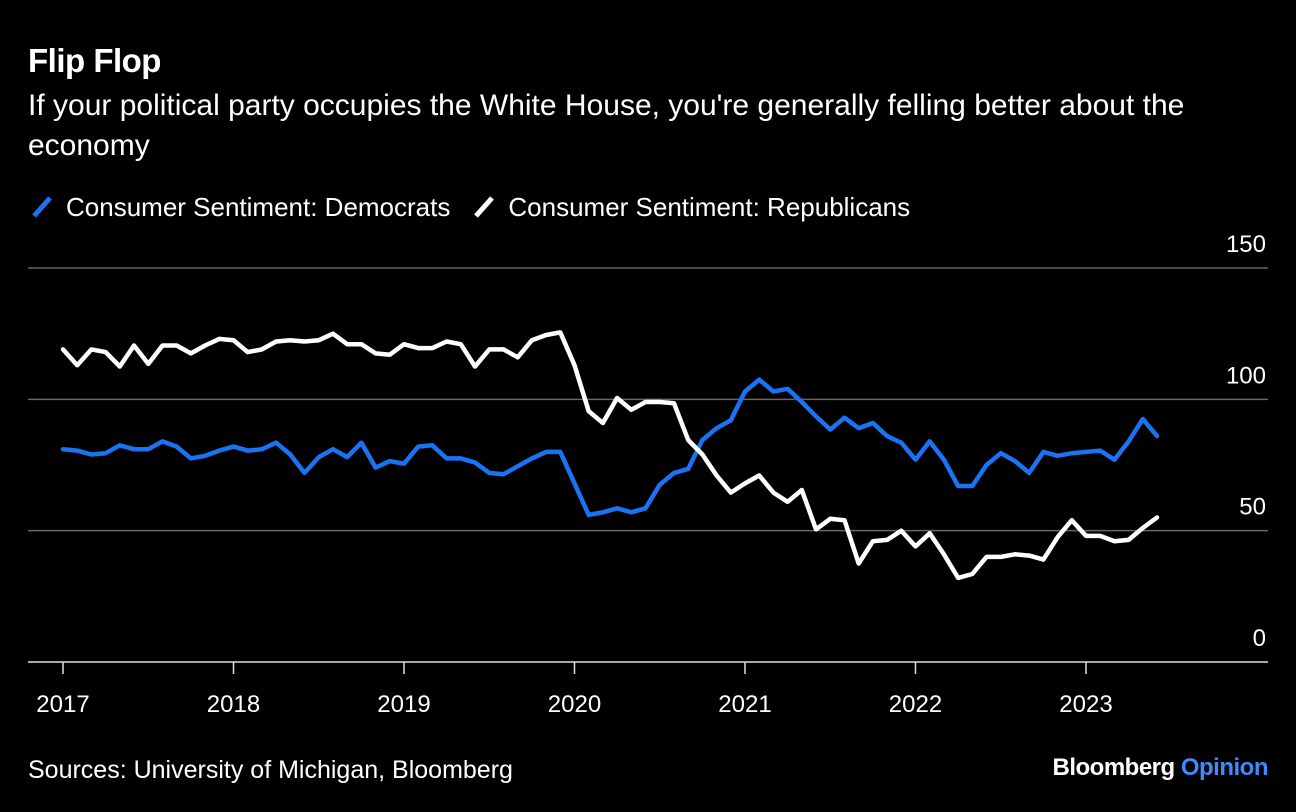  What do you see at coordinates (1224, 767) in the screenshot?
I see `brand-suffix: Opinion` at bounding box center [1224, 767].